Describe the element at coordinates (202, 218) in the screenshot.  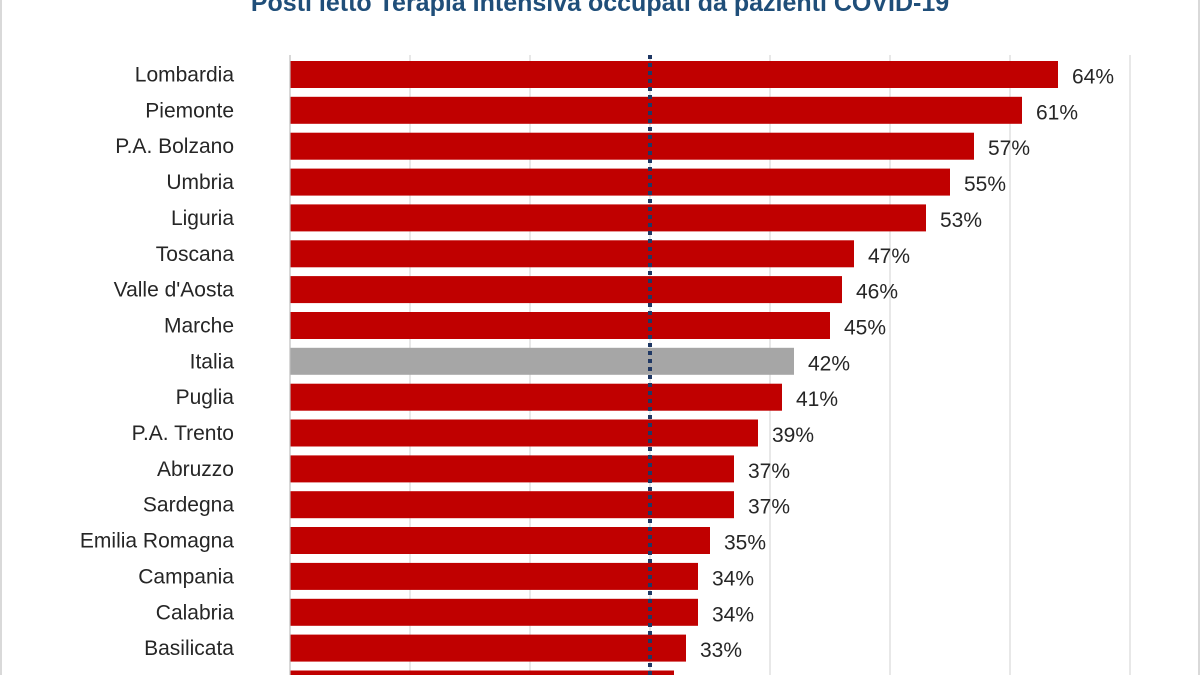
I see `category-label: Liguria` at that location.